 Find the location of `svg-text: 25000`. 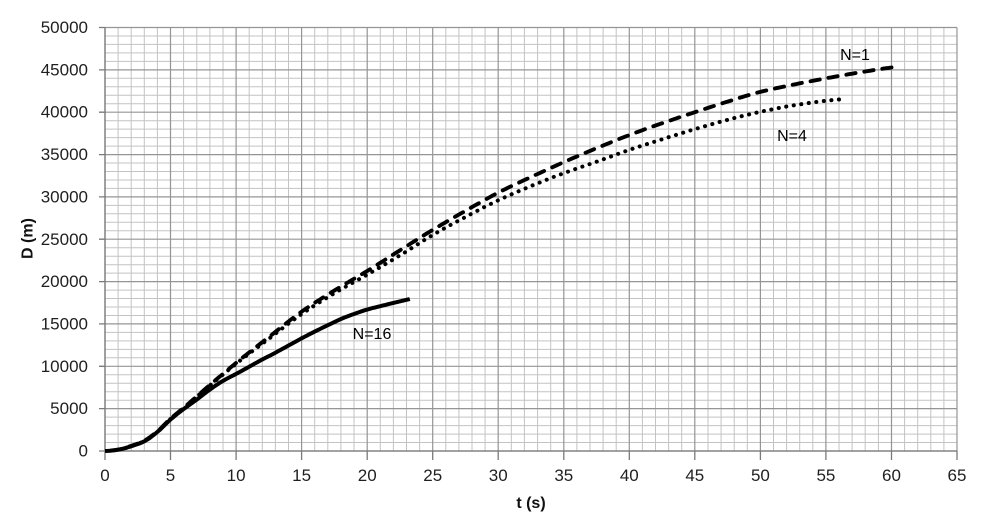

svg-text: 25000 is located at coordinates (64, 239).